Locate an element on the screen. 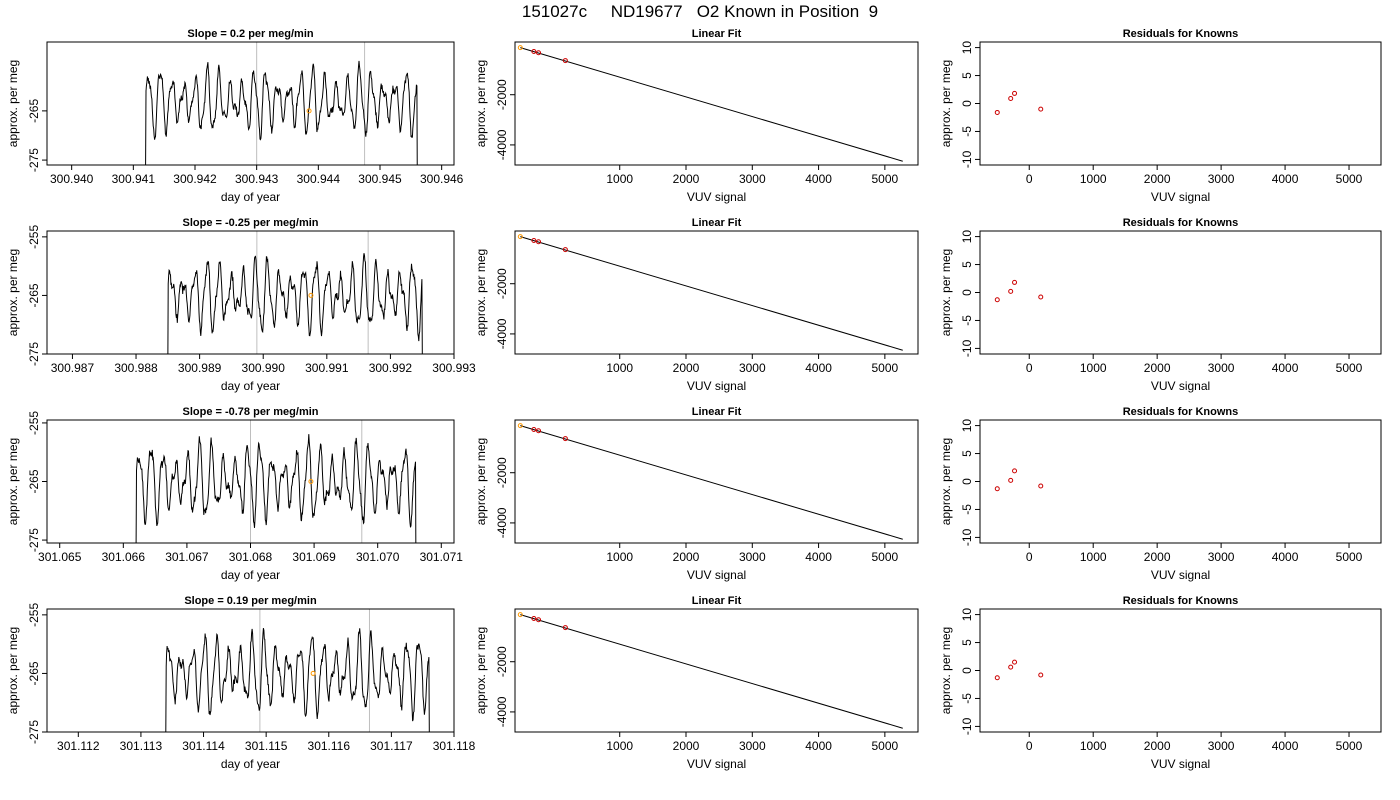  x-tick-label: 300.990 is located at coordinates (264, 368).